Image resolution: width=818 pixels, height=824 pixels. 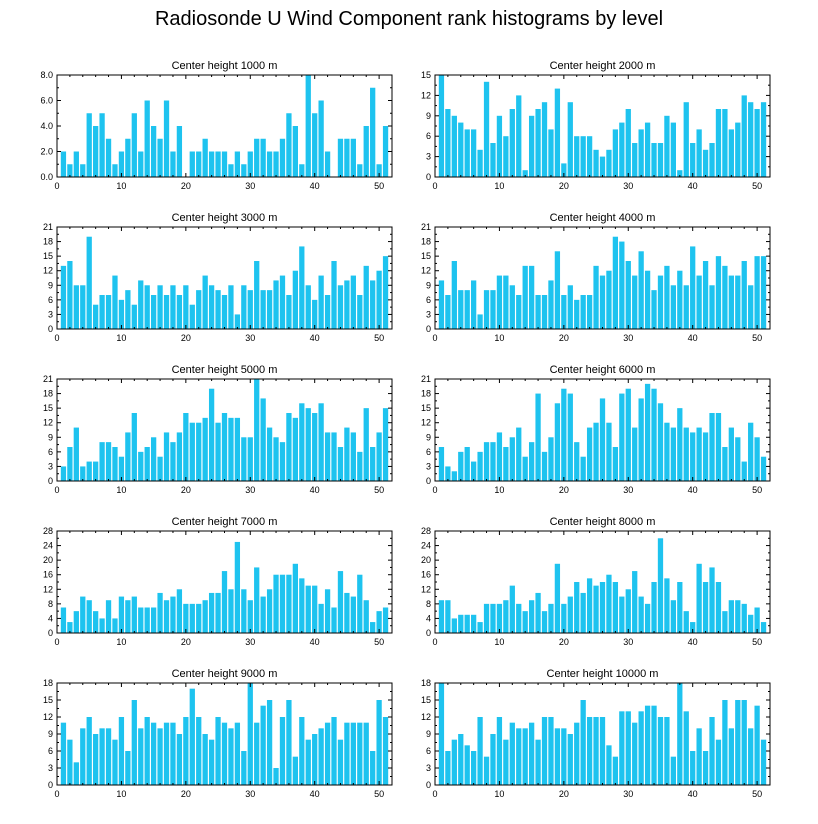 I want to click on y-tick-label: 3, so click(x=428, y=314).